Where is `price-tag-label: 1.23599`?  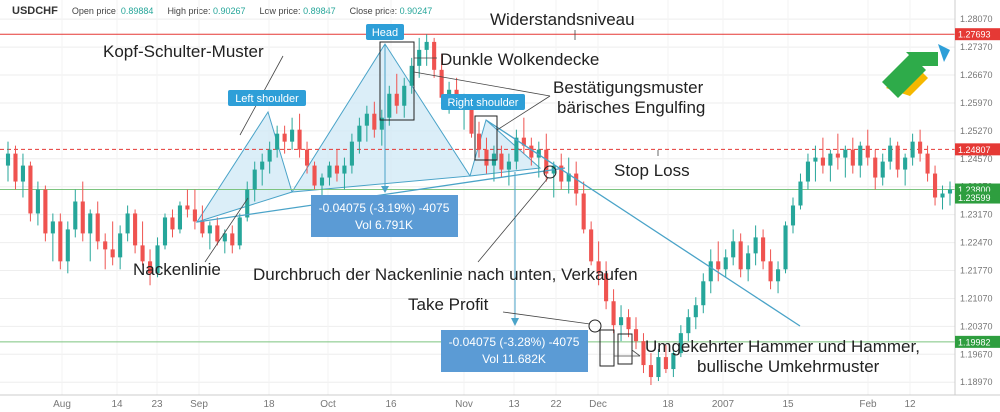 price-tag-label: 1.23599 is located at coordinates (974, 198).